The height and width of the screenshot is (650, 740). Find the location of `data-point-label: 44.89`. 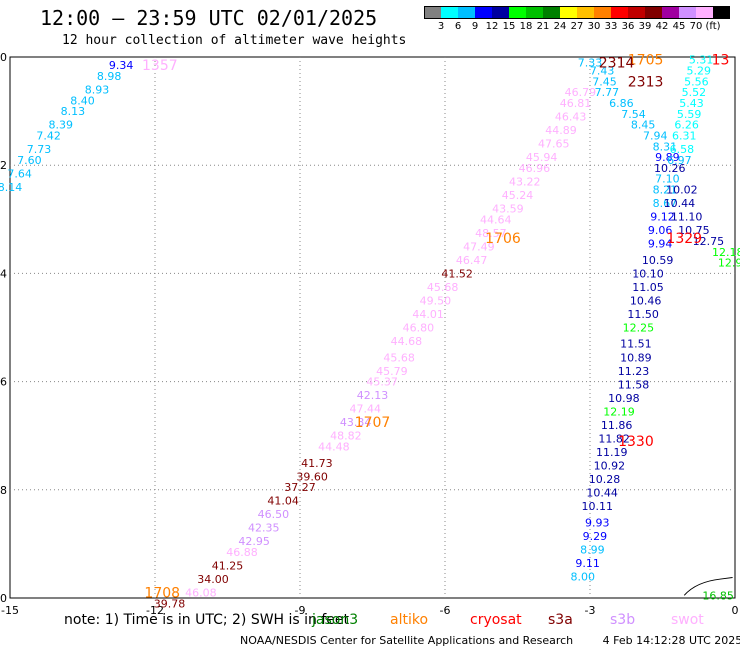

data-point-label: 44.89 is located at coordinates (561, 130).